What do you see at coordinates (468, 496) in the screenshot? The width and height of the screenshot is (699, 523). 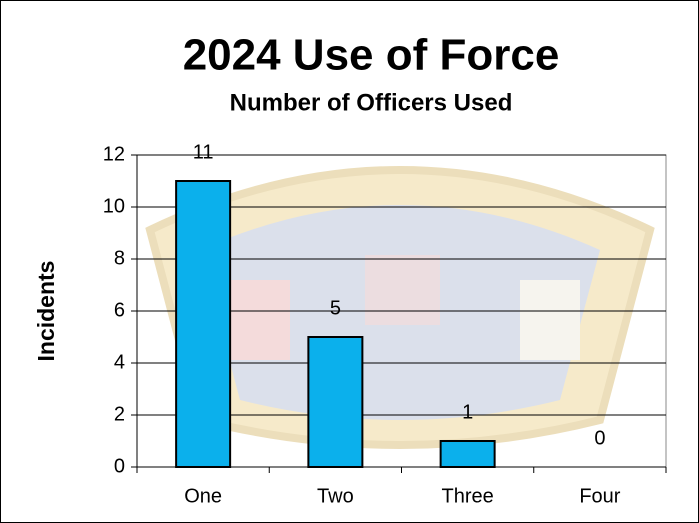 I see `x-tick-label: Three` at bounding box center [468, 496].